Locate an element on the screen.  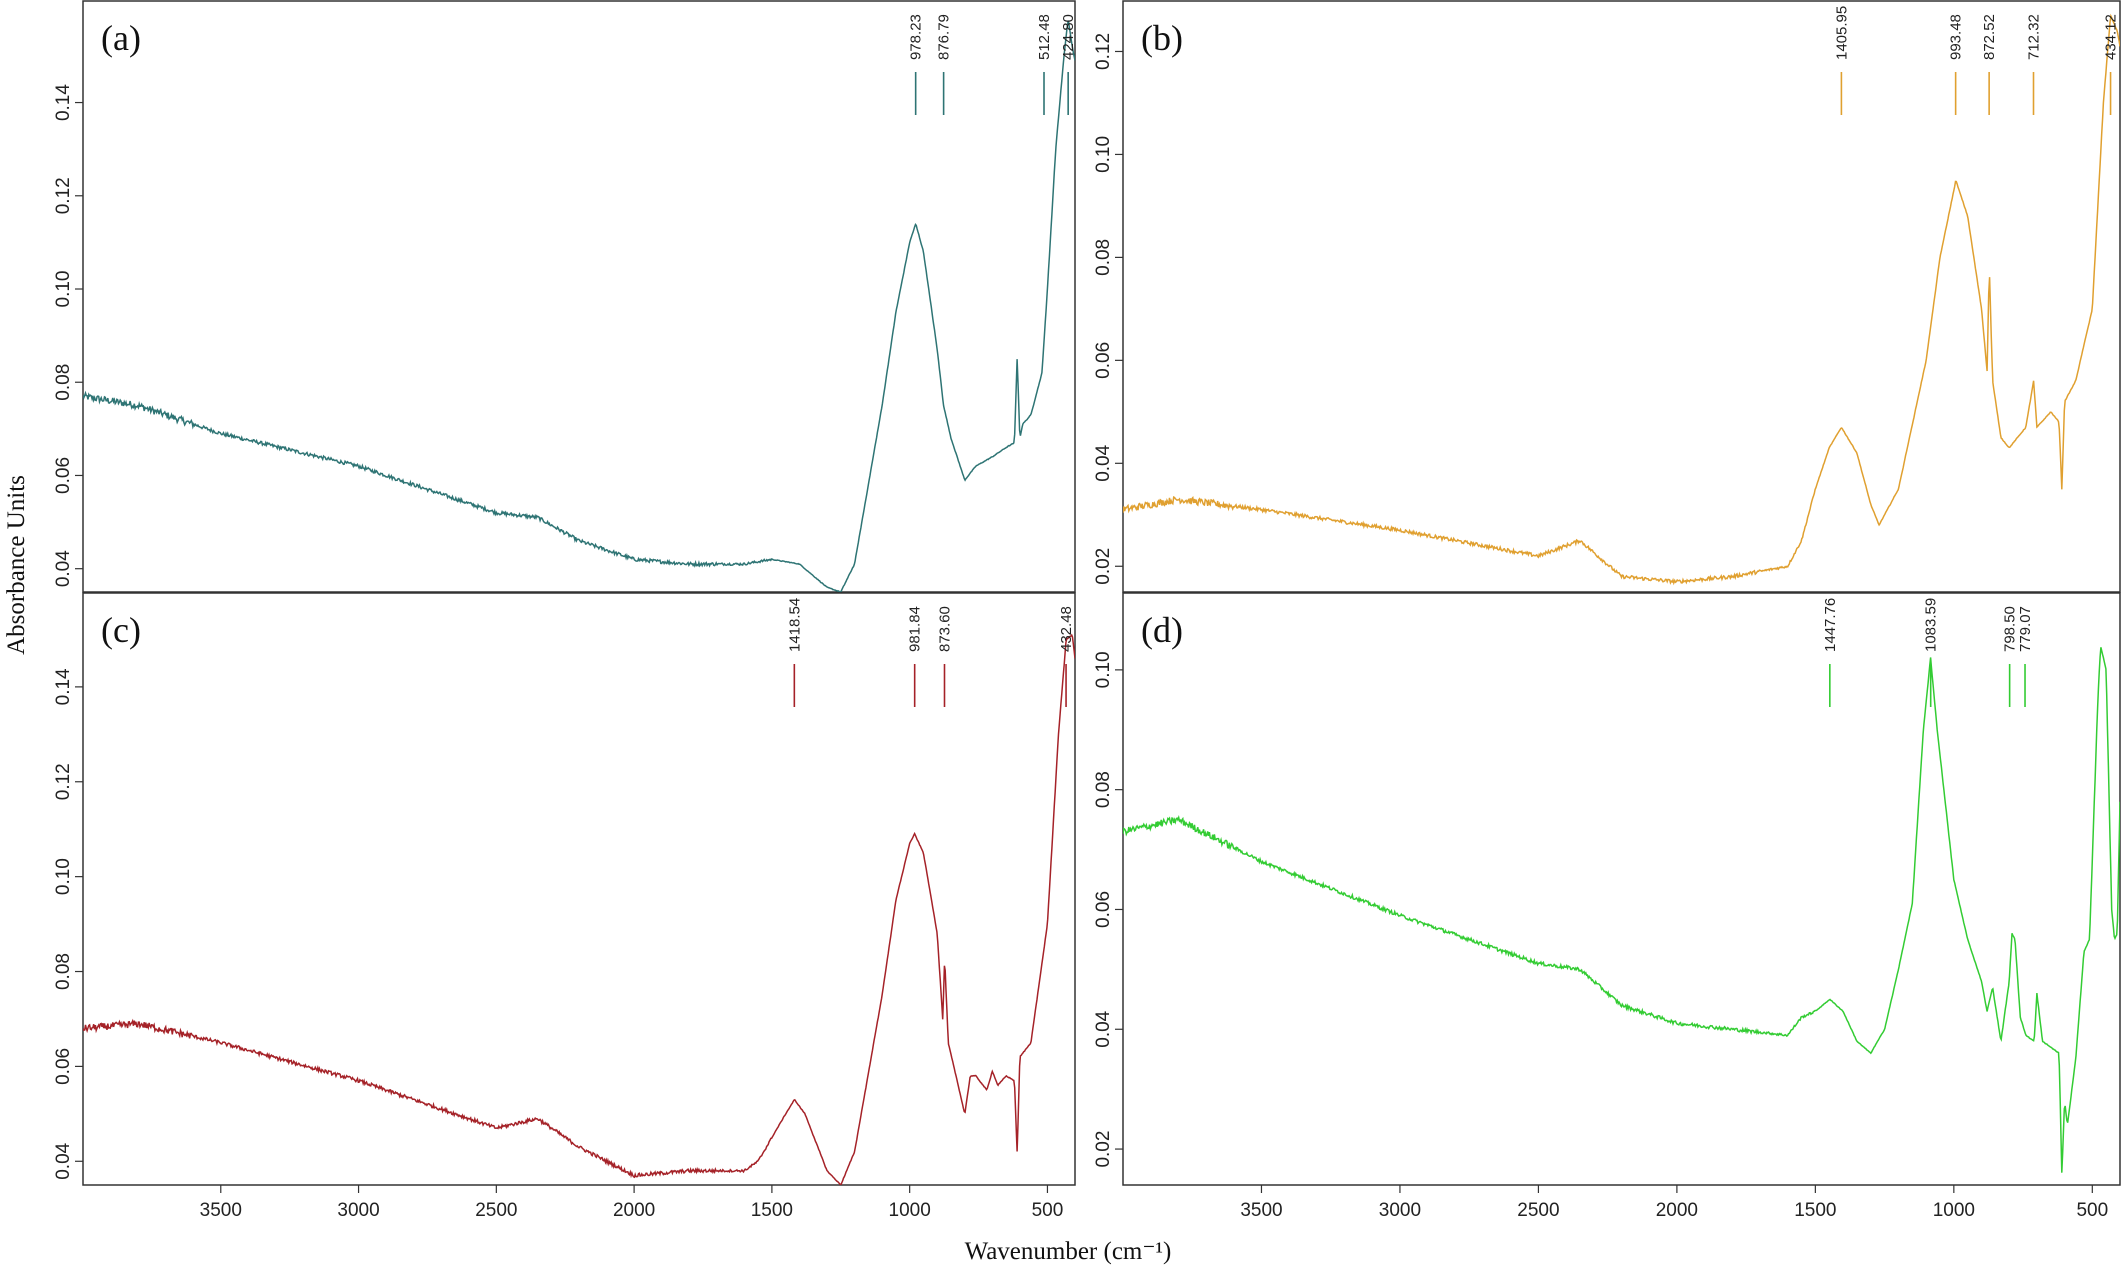
peak-label: 978.23 is located at coordinates (916, 37).